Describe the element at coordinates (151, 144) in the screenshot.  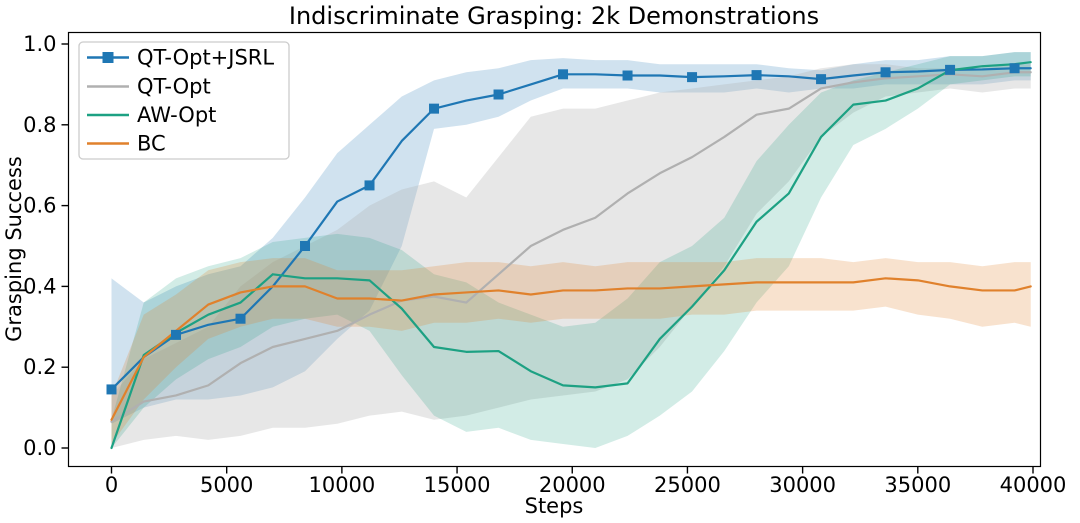
I see `legend-label: BC` at that location.